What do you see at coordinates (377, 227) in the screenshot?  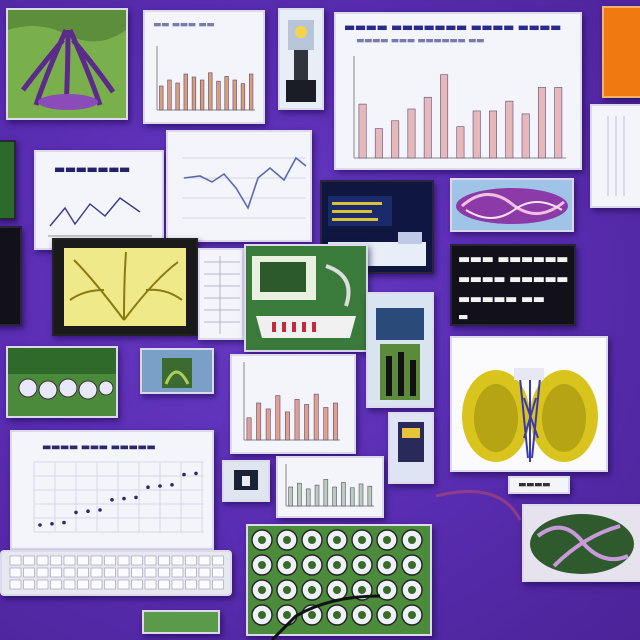 I see `lab-screen-photo` at bounding box center [377, 227].